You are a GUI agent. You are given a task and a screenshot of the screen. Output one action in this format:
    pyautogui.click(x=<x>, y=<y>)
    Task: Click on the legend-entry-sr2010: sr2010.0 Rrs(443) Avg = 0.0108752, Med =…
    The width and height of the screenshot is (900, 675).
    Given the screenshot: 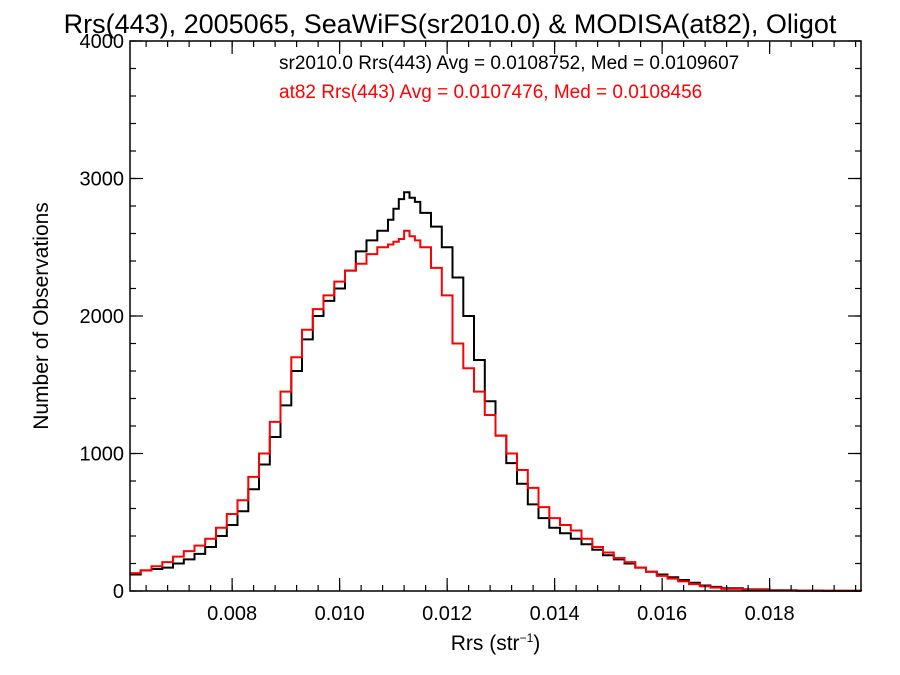 What is the action you would take?
    pyautogui.click(x=509, y=63)
    